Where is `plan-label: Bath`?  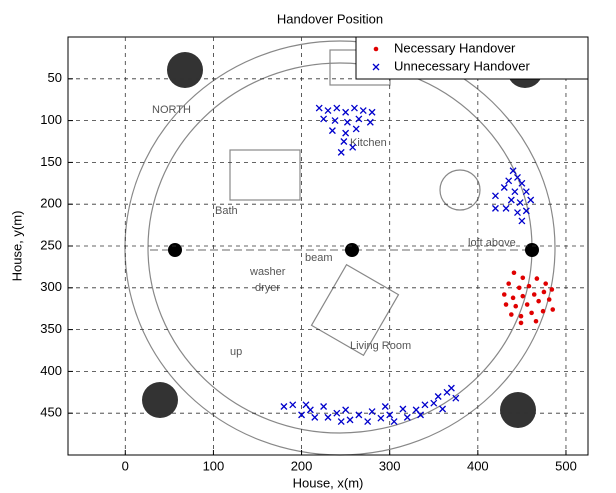 plan-label: Bath is located at coordinates (226, 211).